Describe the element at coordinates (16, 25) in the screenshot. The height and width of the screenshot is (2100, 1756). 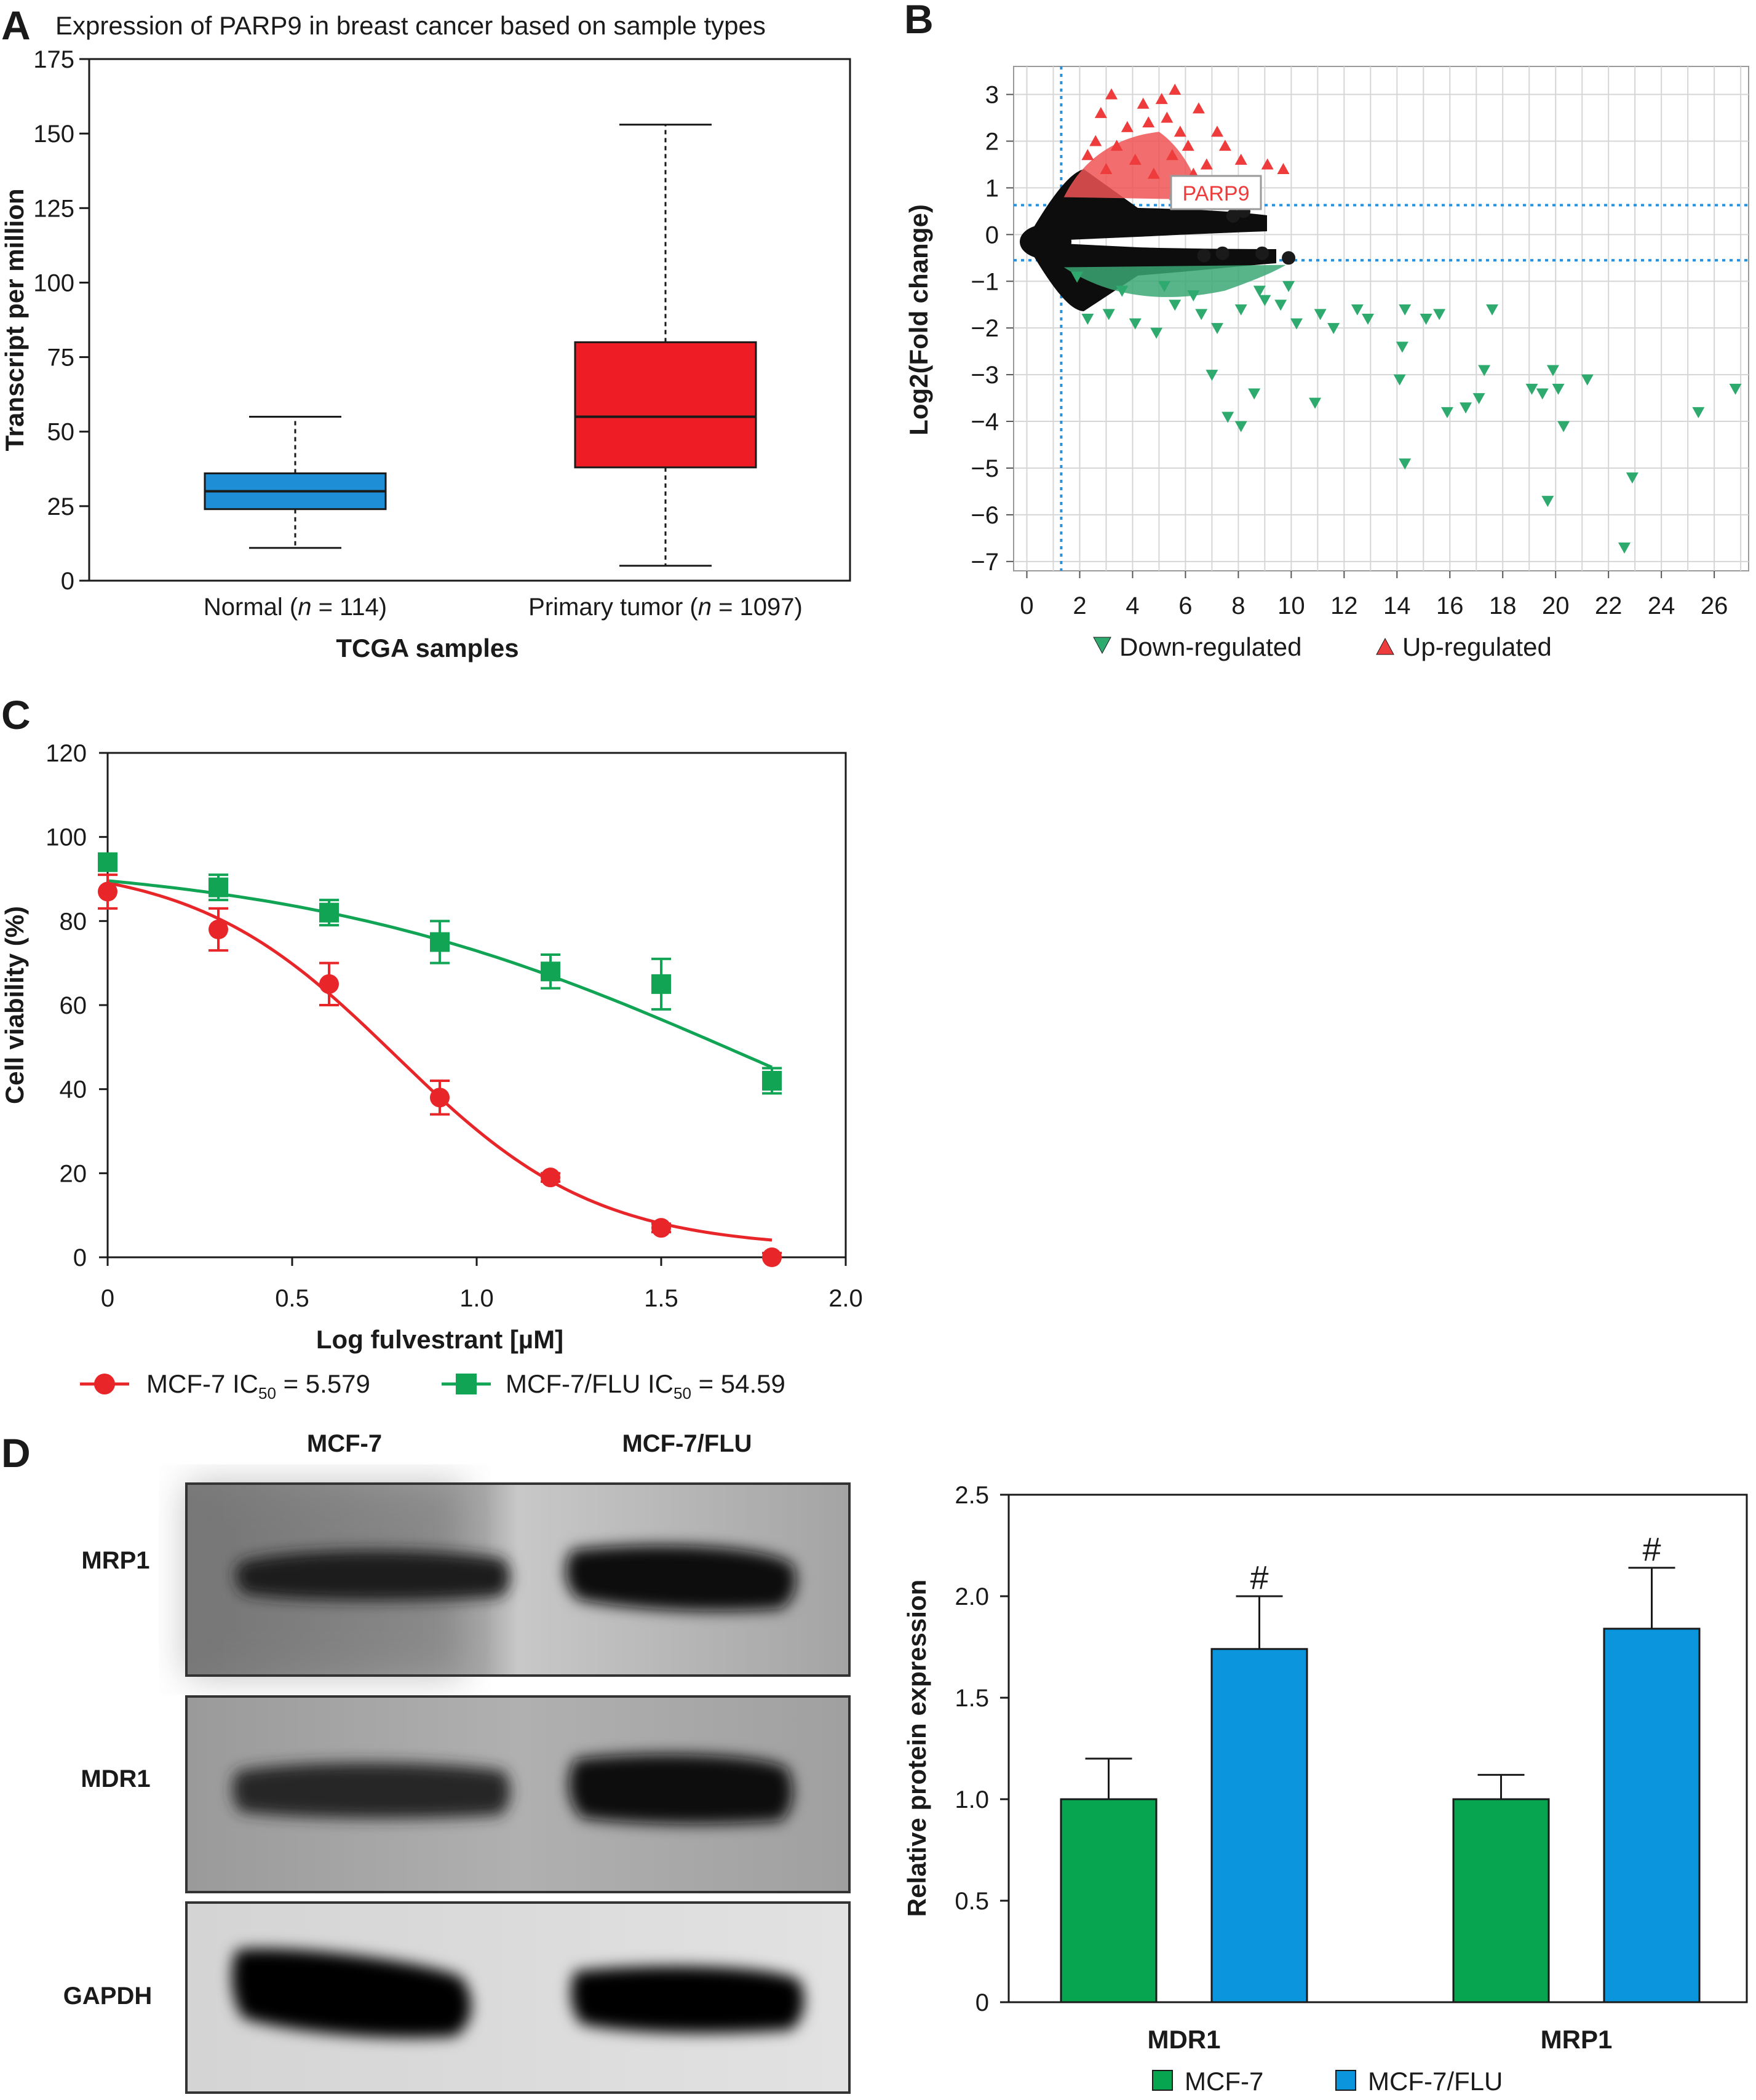
I see `panel-letter-a: A` at that location.